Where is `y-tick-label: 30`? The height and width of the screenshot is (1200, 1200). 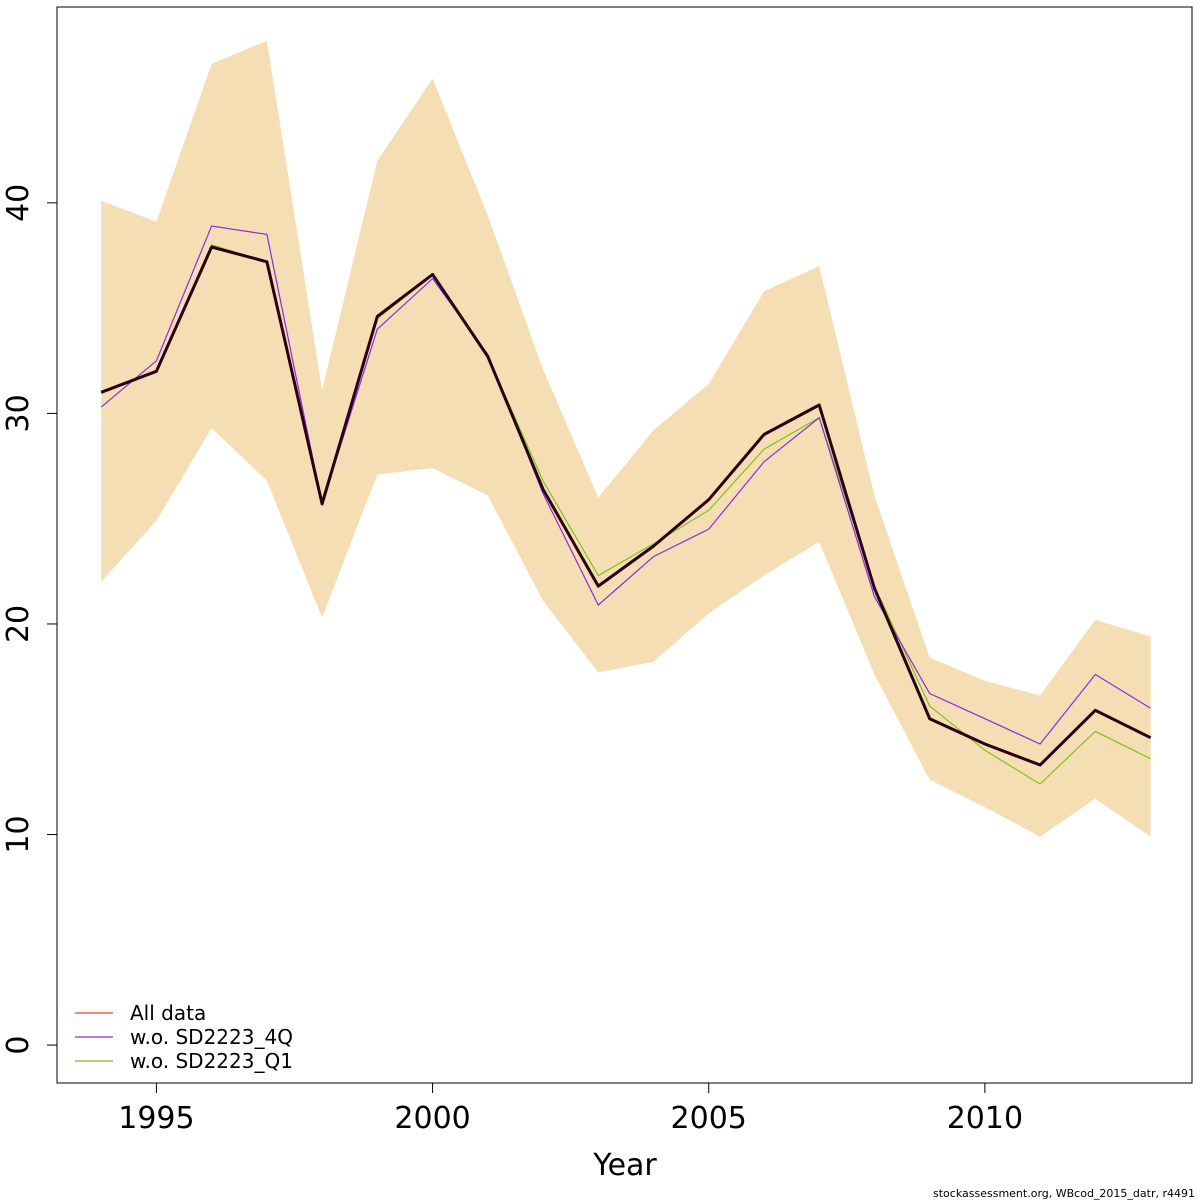
y-tick-label: 30 is located at coordinates (18, 413).